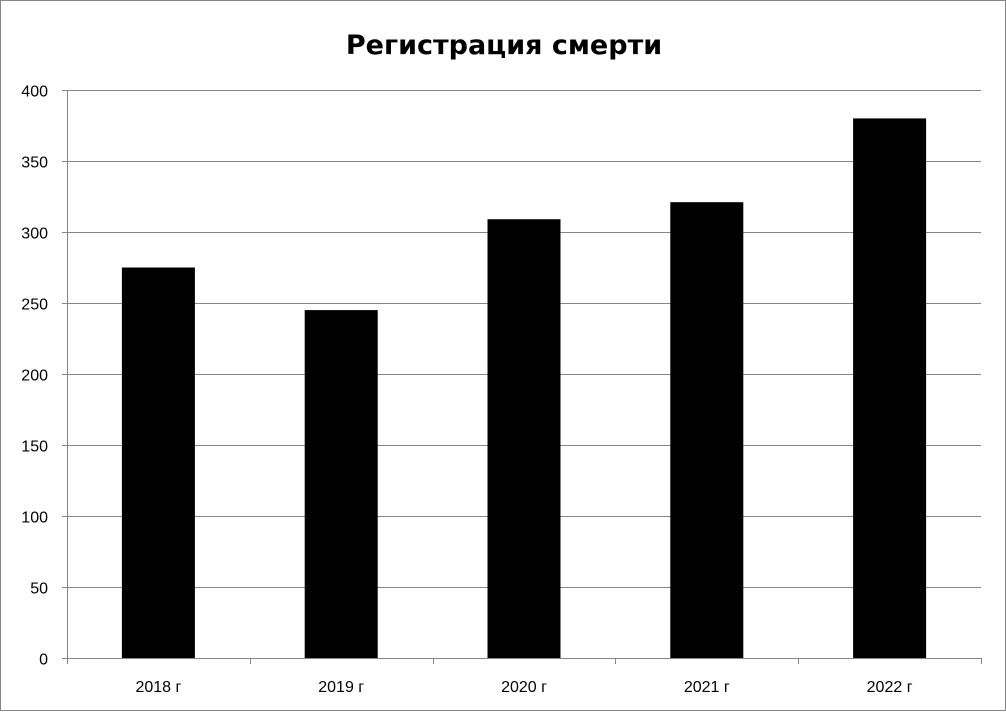  What do you see at coordinates (890, 687) in the screenshot?
I see `x-tick-label: 2022 г` at bounding box center [890, 687].